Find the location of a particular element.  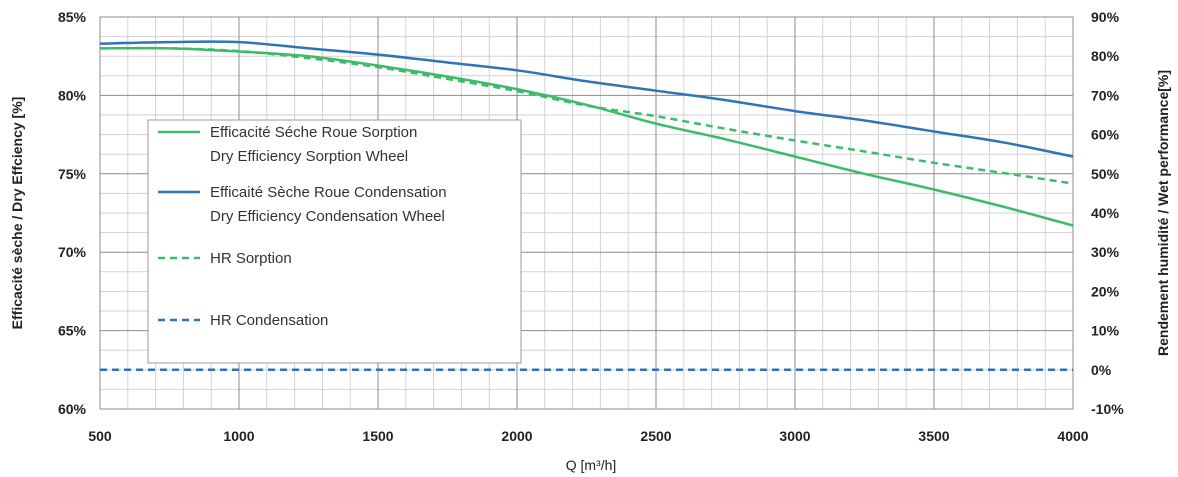

y-right-tick-label: 90% is located at coordinates (1105, 17).